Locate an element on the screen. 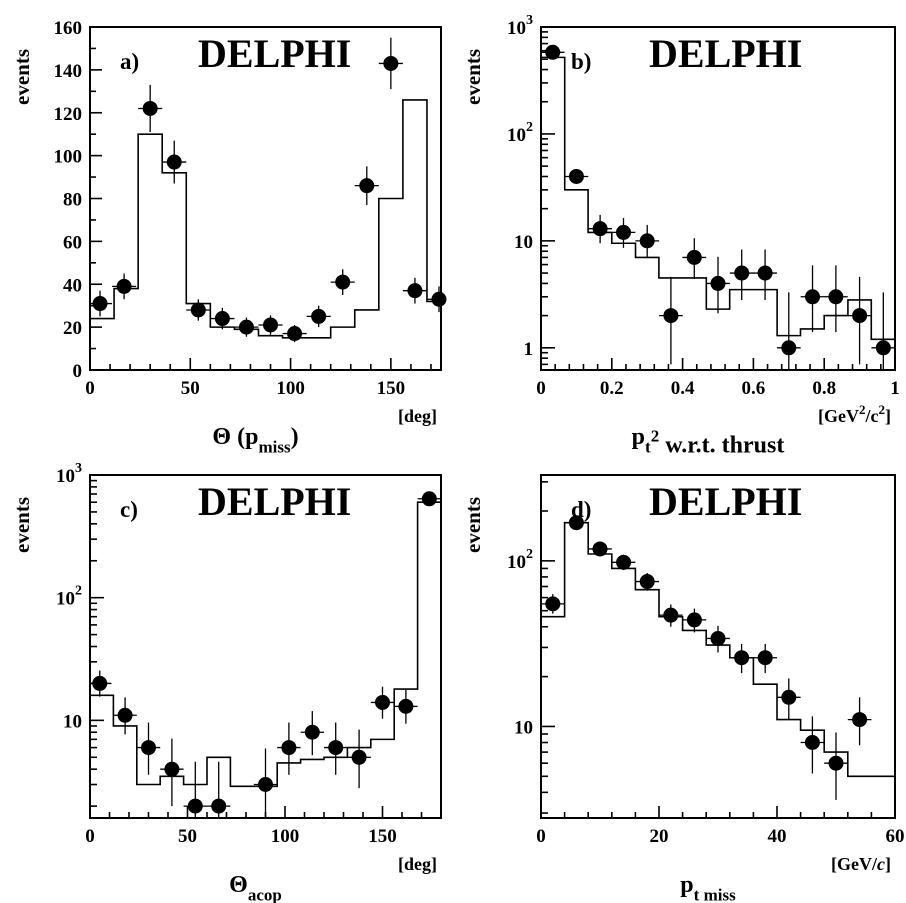  y-tick-label: 80 is located at coordinates (72, 200).